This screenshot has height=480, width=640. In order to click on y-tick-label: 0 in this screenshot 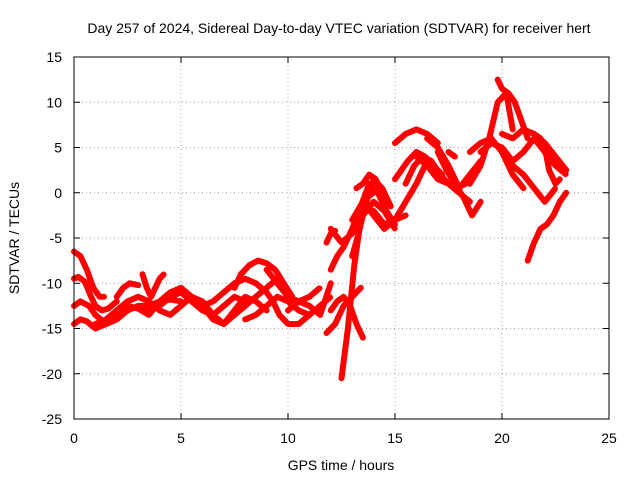, I will do `click(58, 193)`.